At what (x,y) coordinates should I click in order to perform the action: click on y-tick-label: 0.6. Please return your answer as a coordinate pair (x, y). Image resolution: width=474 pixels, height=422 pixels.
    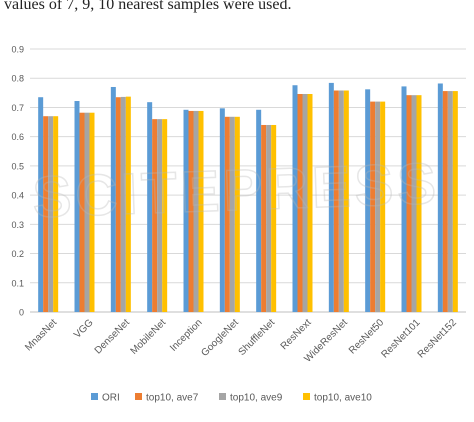
    Looking at the image, I should click on (17, 137).